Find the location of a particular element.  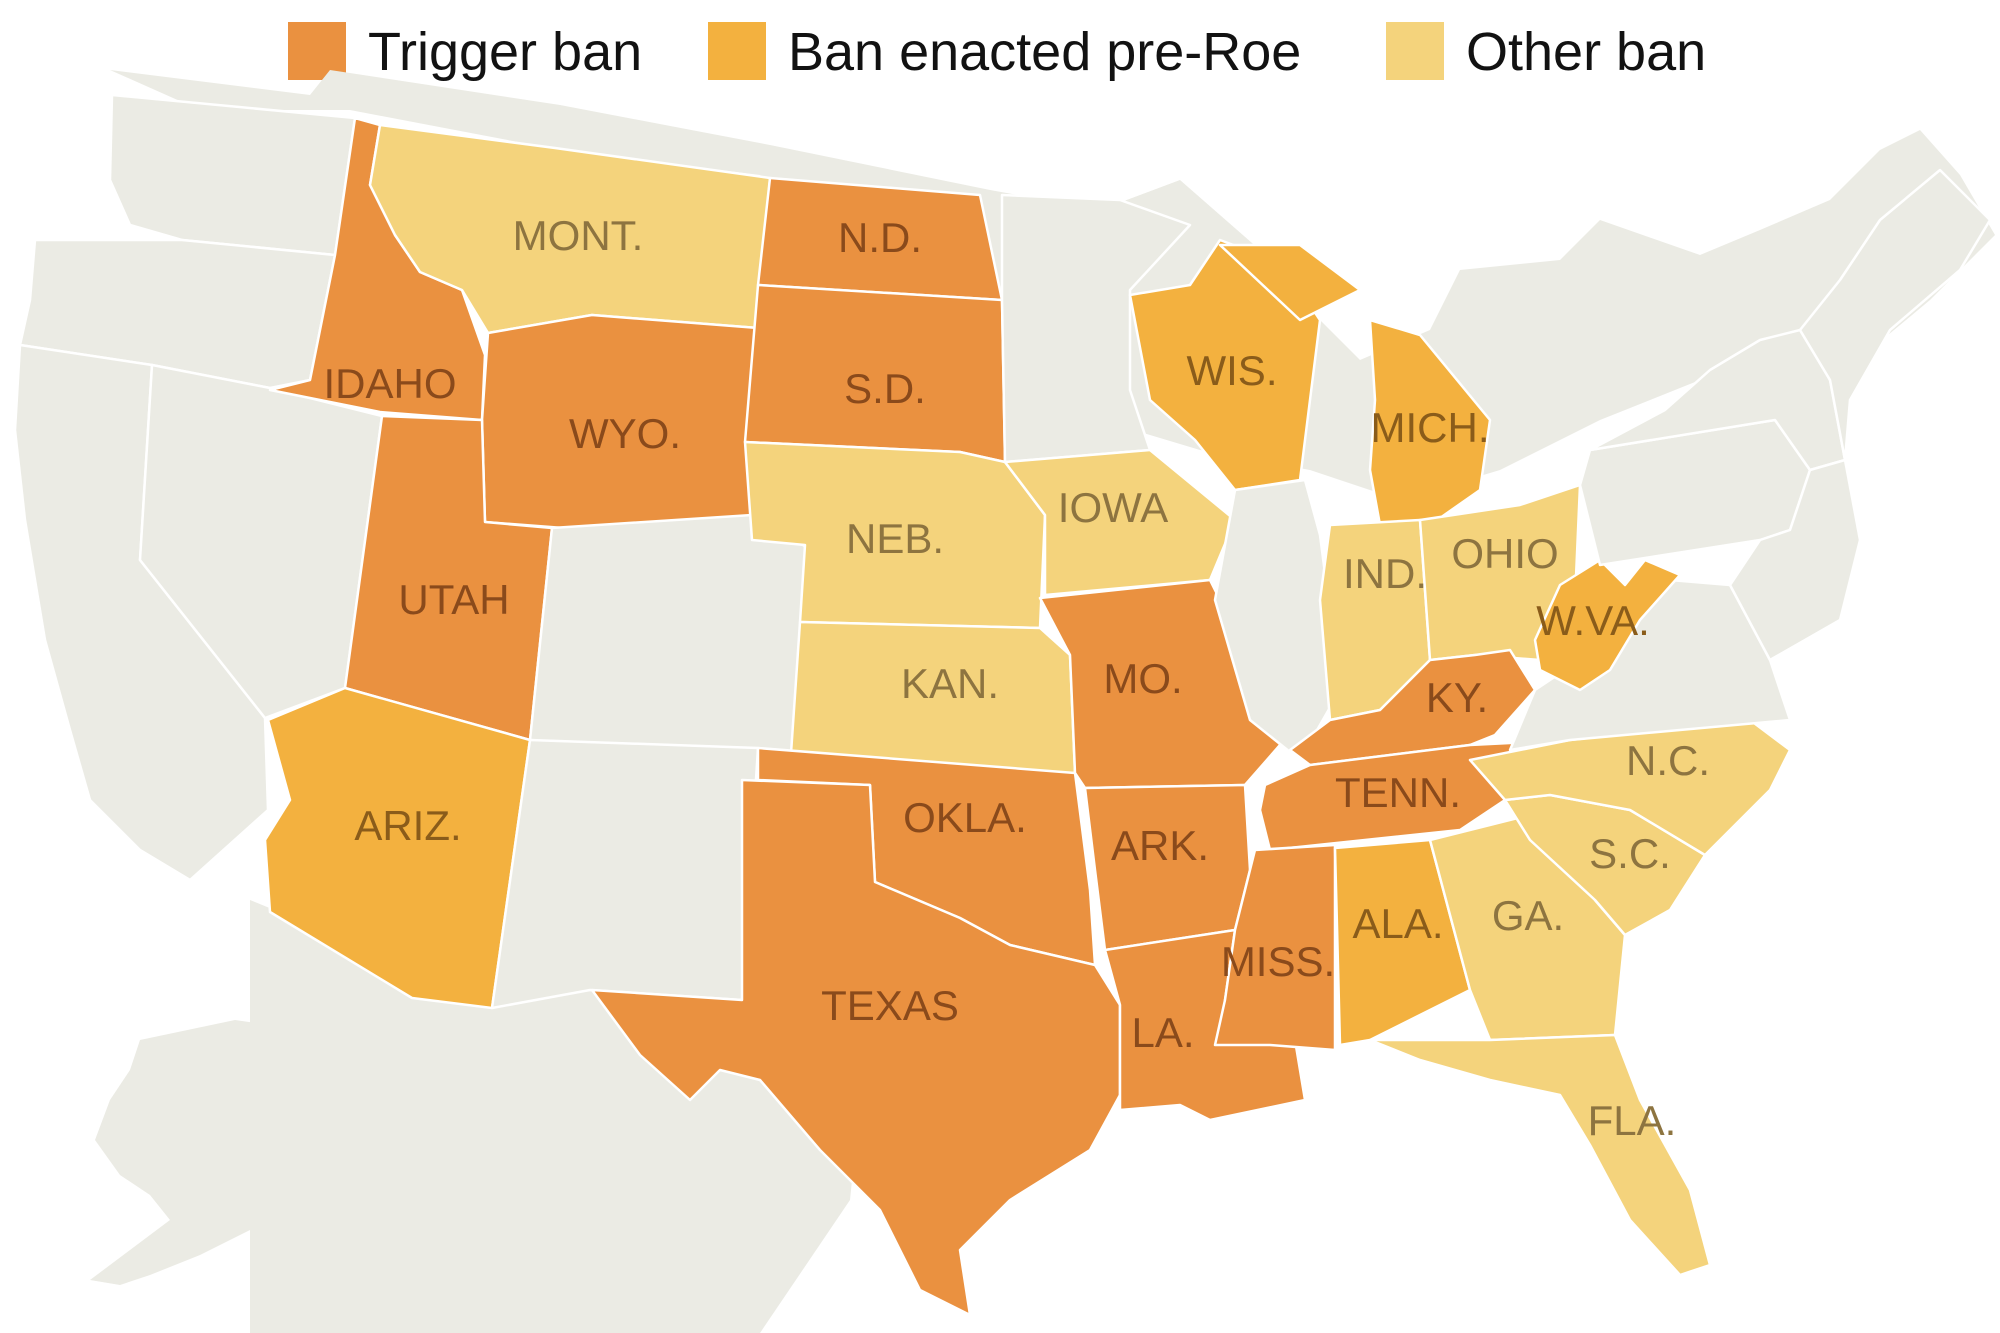

state-label-neb: NEB. is located at coordinates (895, 538).